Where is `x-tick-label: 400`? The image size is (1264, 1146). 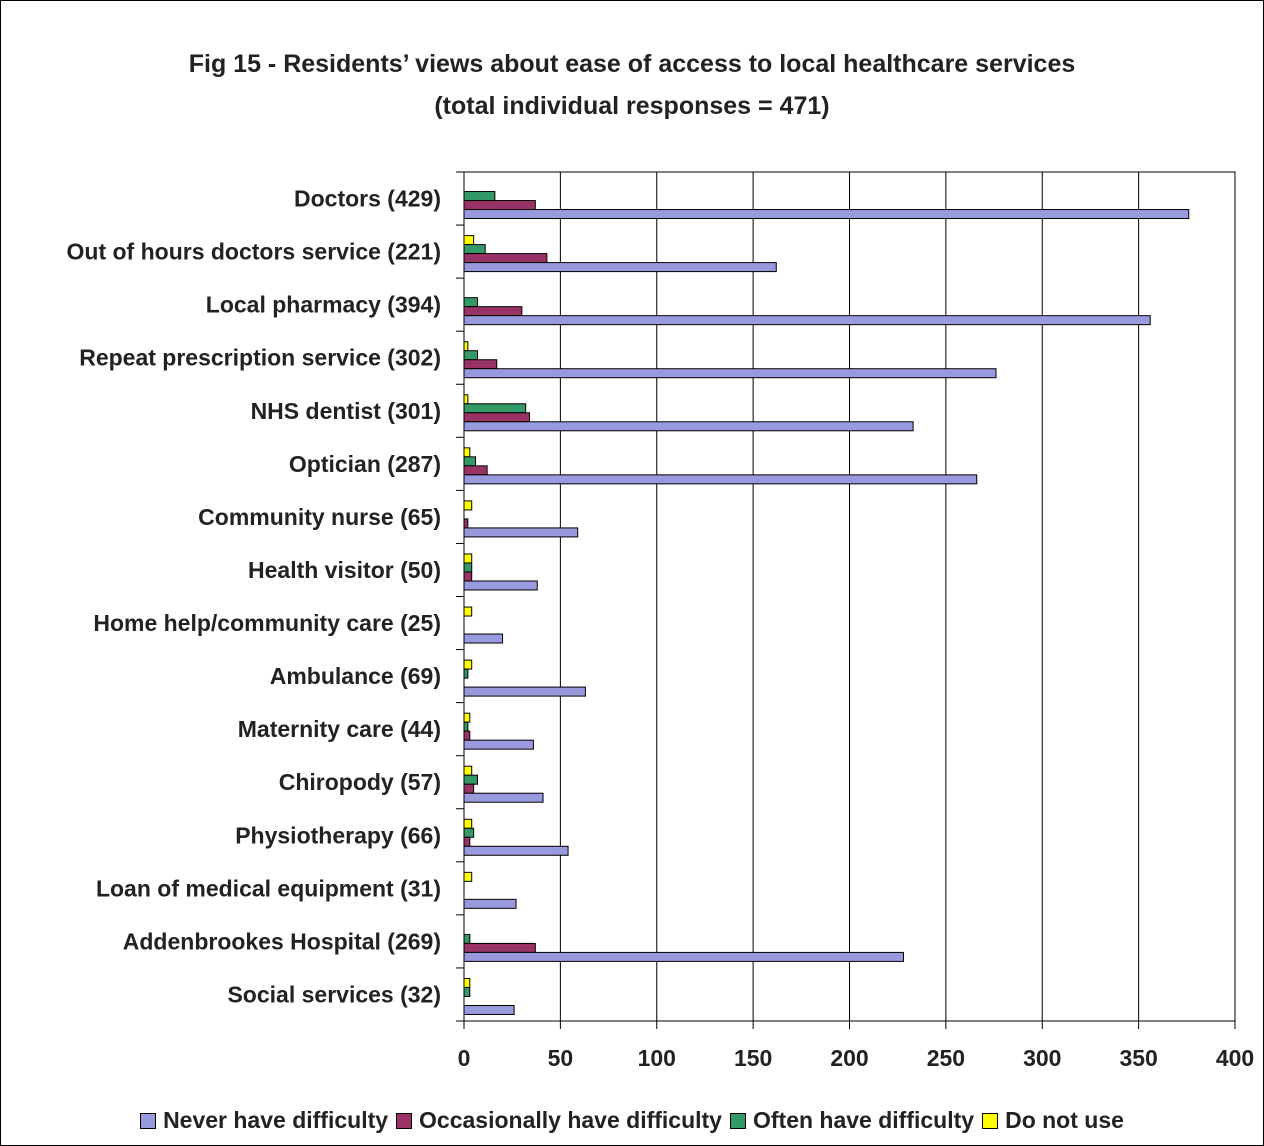 x-tick-label: 400 is located at coordinates (1235, 1058).